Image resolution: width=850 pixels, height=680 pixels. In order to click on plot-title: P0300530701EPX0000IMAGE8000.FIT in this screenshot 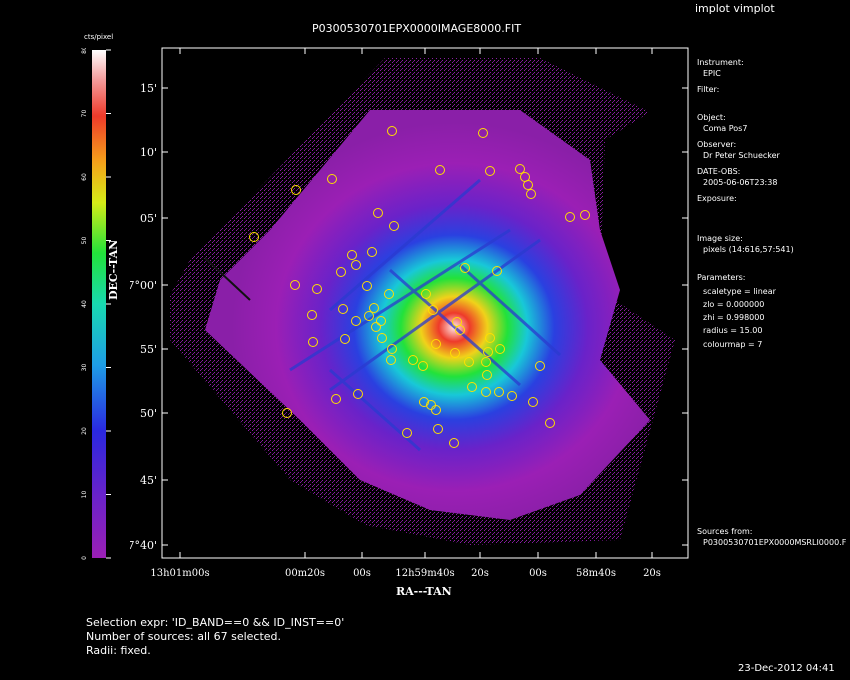, I will do `click(417, 28)`.